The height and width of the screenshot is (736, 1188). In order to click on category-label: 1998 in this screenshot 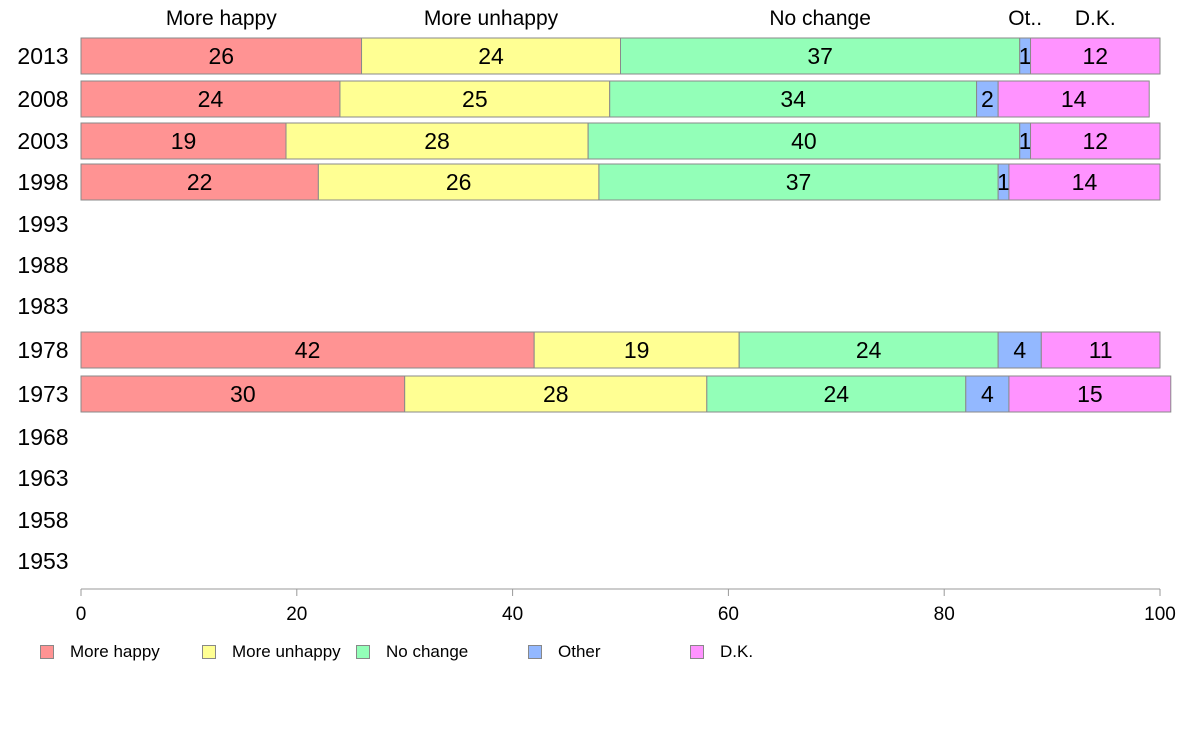, I will do `click(42, 182)`.